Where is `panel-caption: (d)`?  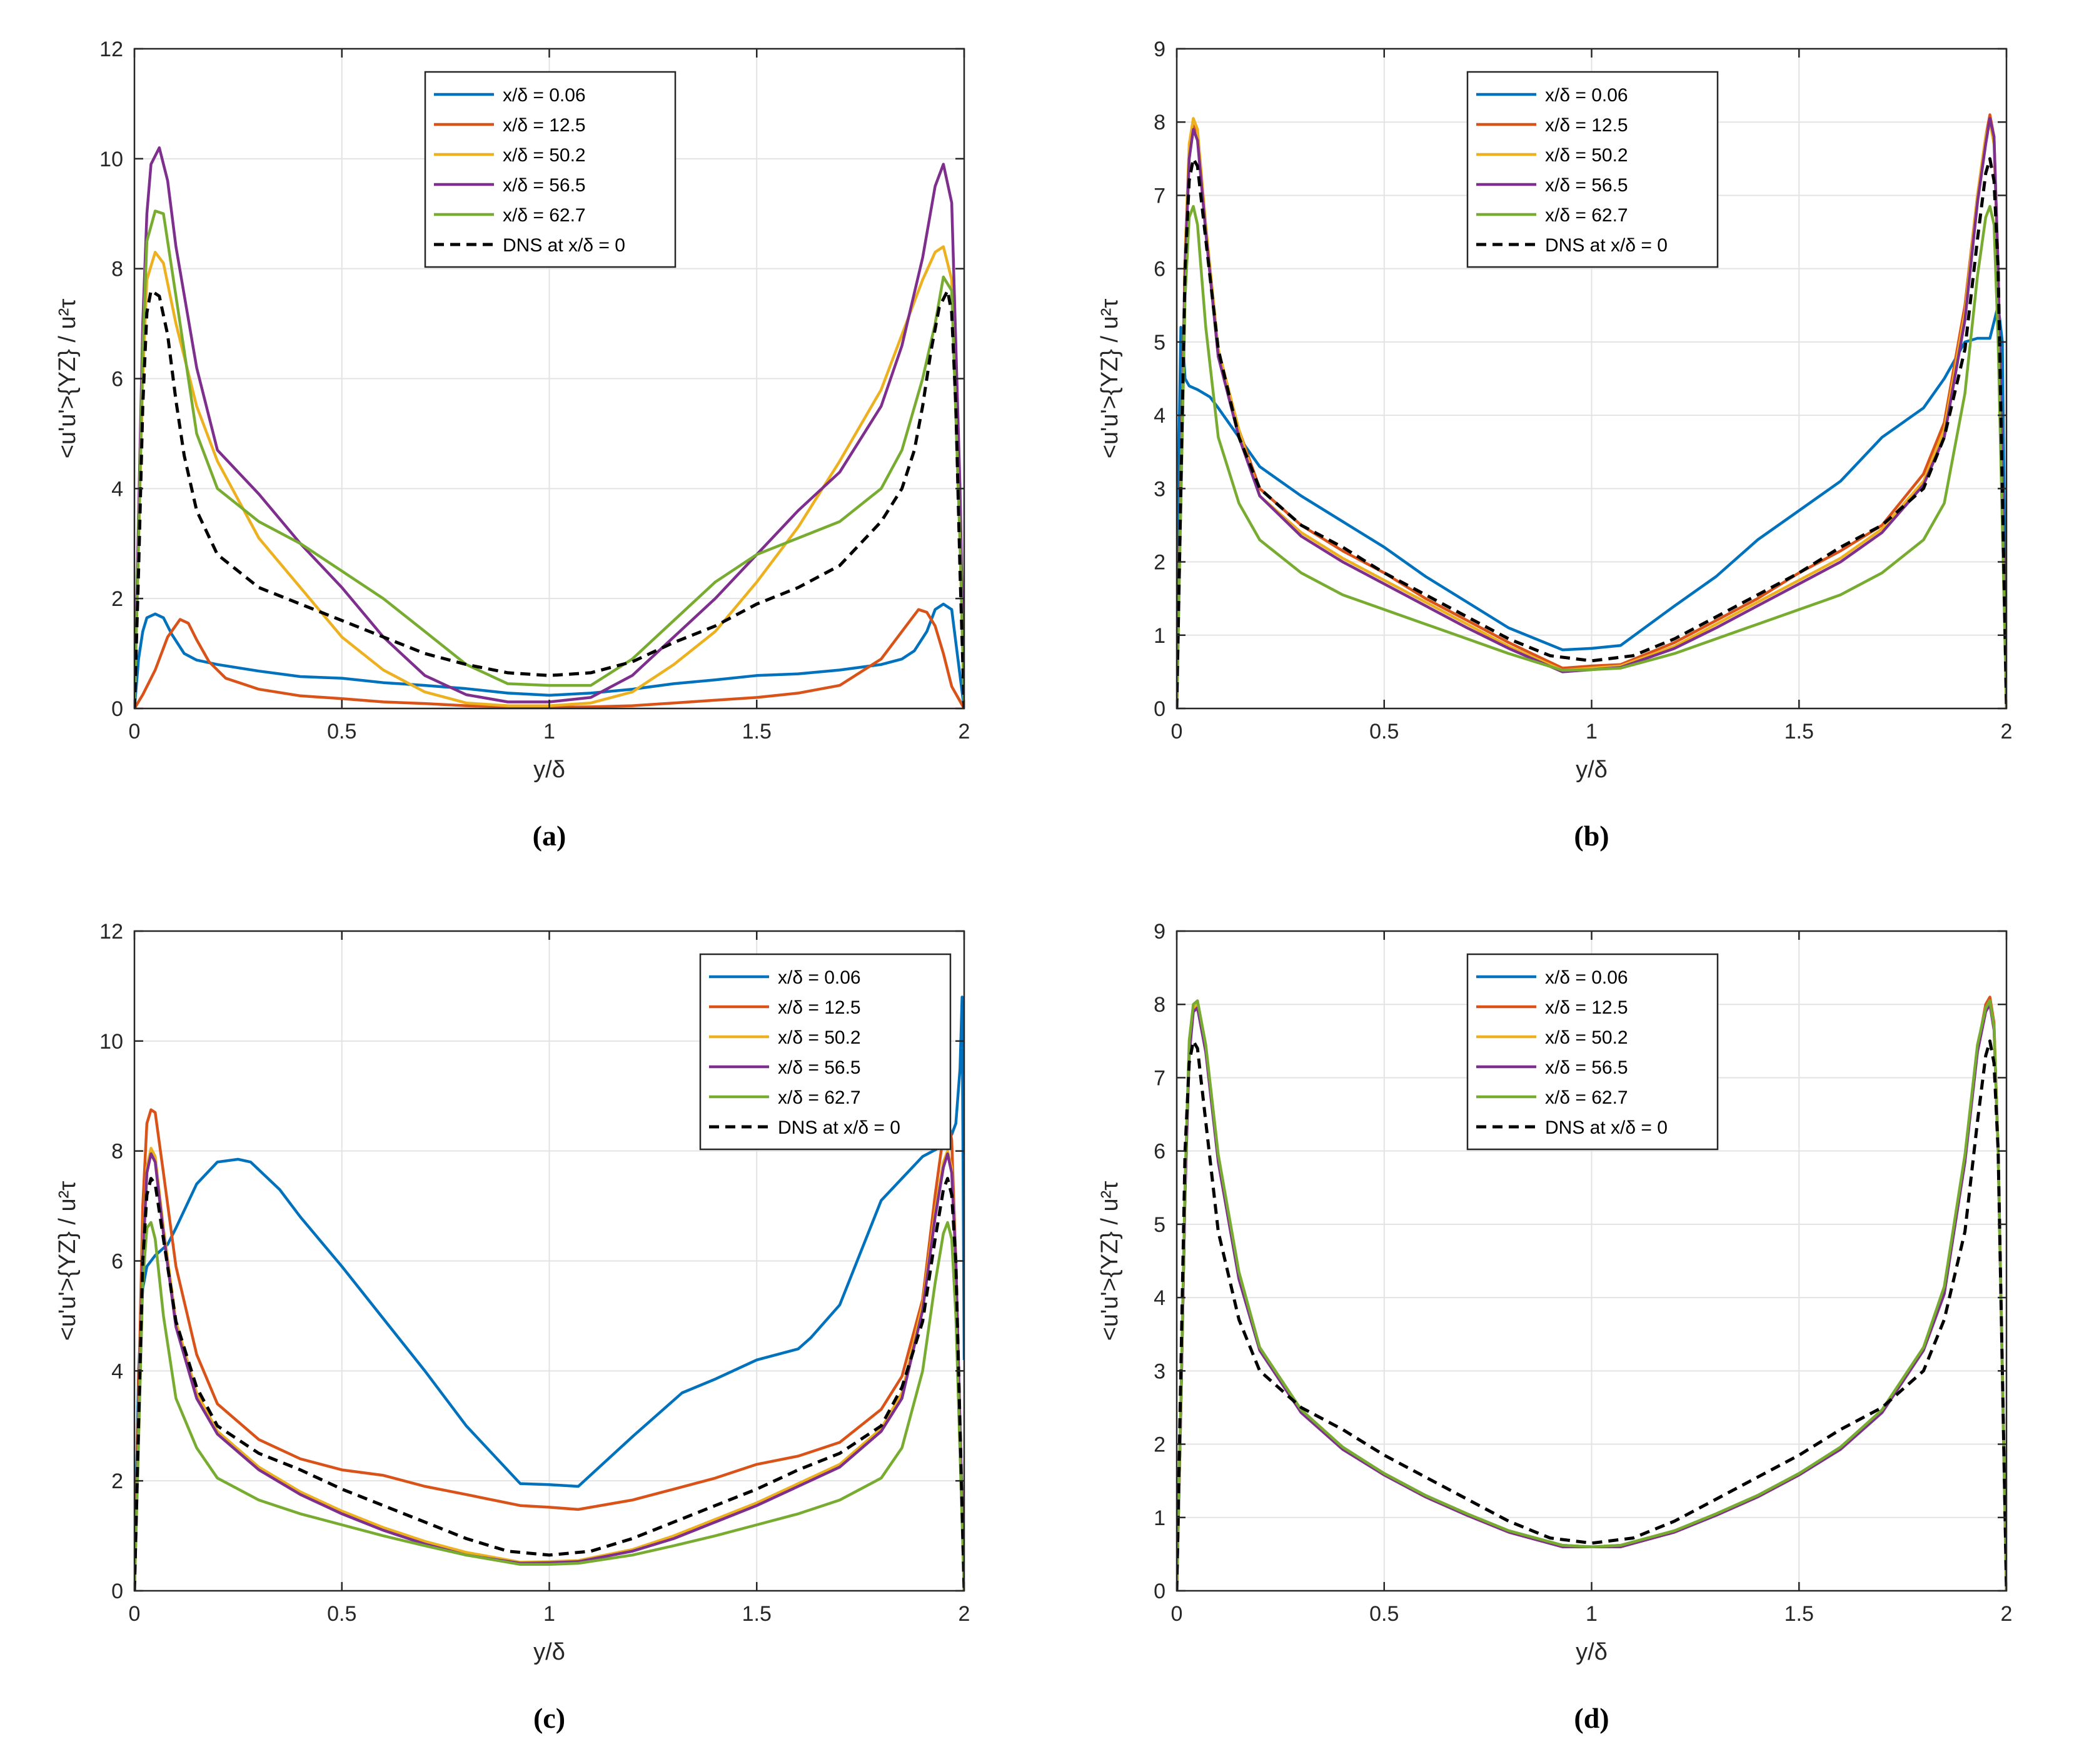 panel-caption: (d) is located at coordinates (1591, 1718).